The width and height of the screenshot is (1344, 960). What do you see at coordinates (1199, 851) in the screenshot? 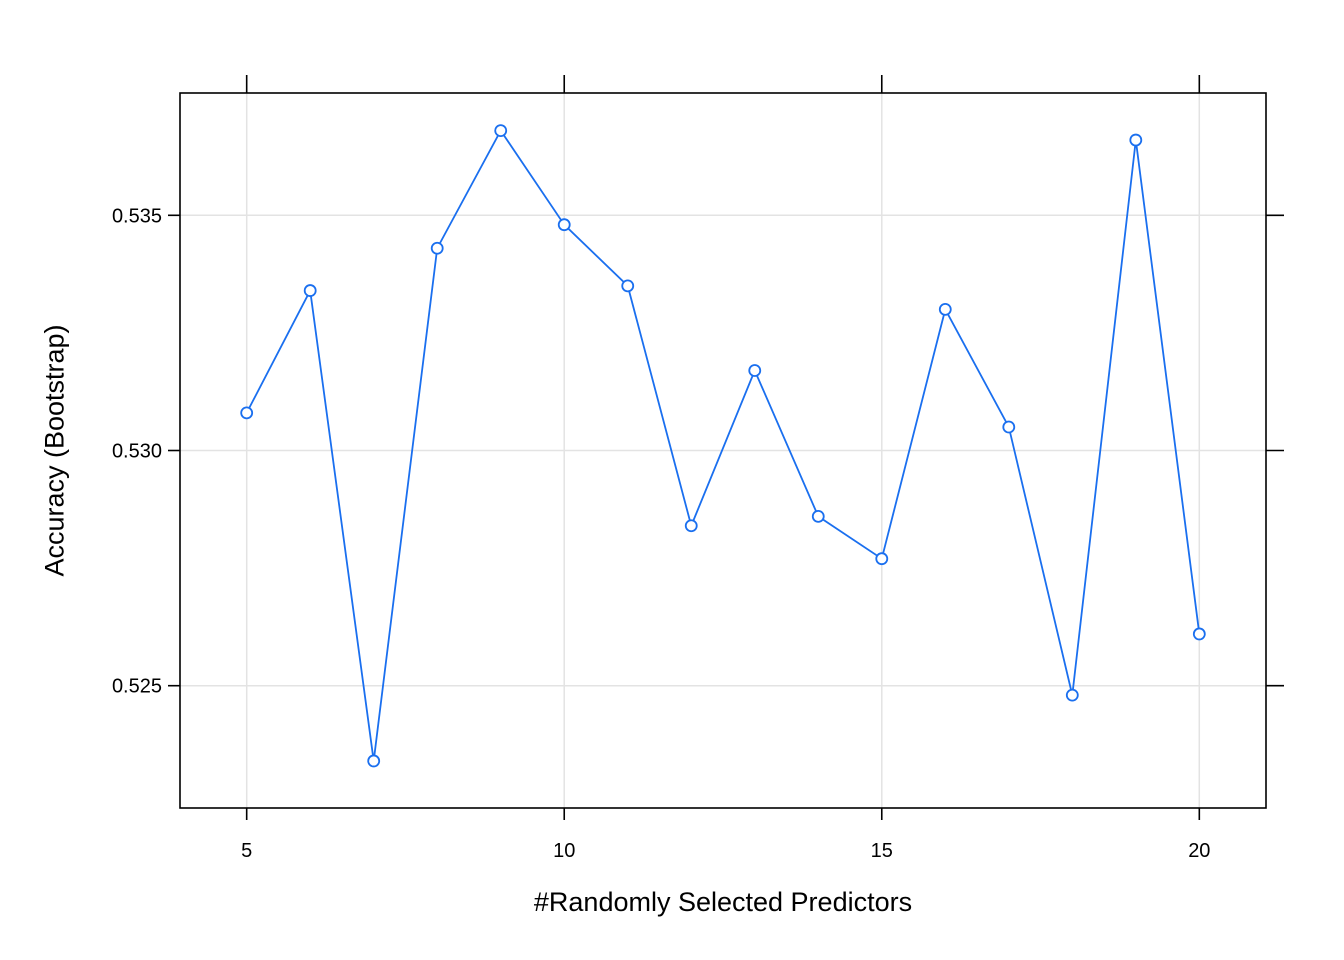
I see `x-tick-label: 20` at bounding box center [1199, 851].